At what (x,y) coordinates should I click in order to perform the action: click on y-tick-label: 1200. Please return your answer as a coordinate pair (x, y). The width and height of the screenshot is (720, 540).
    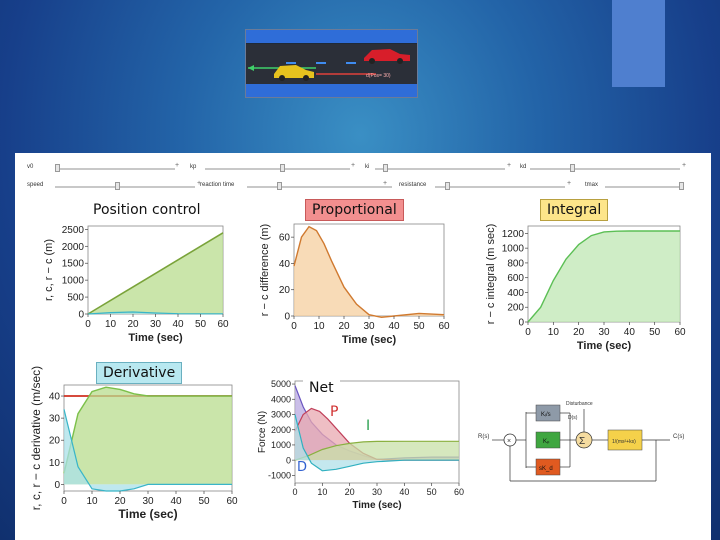
    Looking at the image, I should click on (513, 234).